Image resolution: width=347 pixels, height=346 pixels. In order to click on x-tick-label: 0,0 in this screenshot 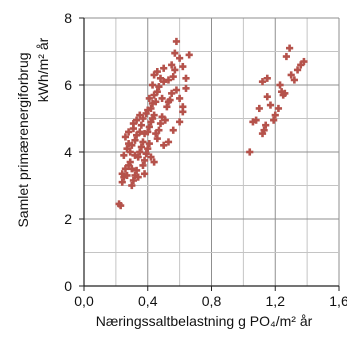, I will do `click(84, 301)`.